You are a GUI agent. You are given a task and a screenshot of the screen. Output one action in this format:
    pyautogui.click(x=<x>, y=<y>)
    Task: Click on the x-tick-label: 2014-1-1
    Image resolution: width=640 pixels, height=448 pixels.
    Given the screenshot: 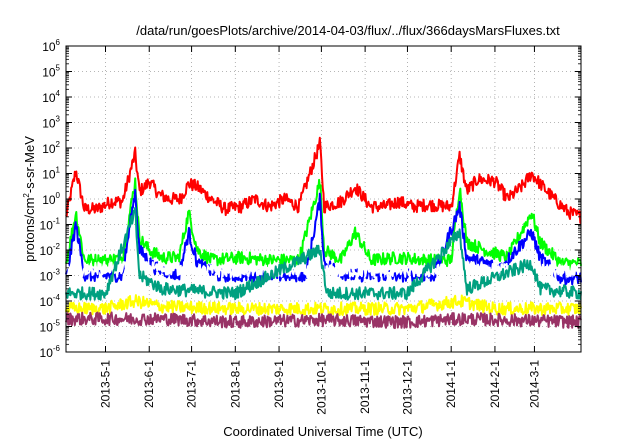 What is the action you would take?
    pyautogui.click(x=451, y=384)
    